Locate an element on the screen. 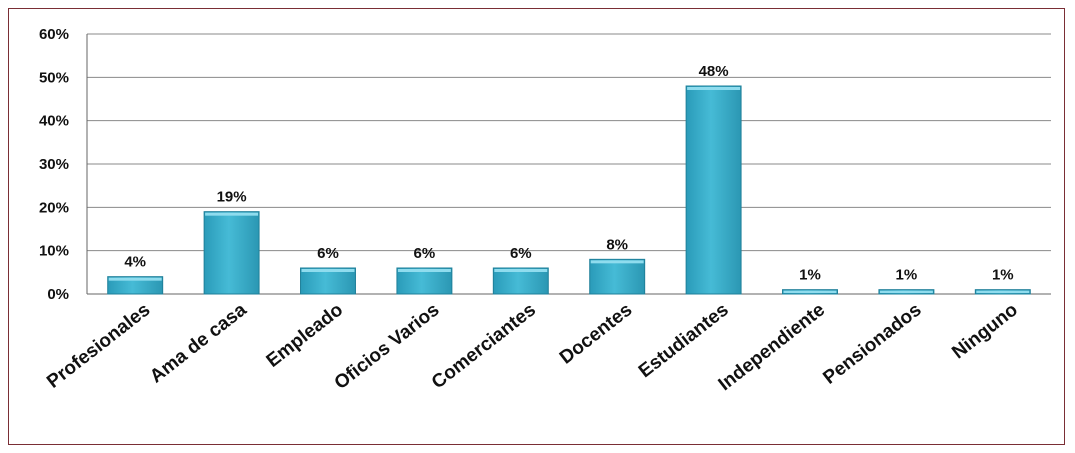  x-category-label: Comerciantes is located at coordinates (484, 346).